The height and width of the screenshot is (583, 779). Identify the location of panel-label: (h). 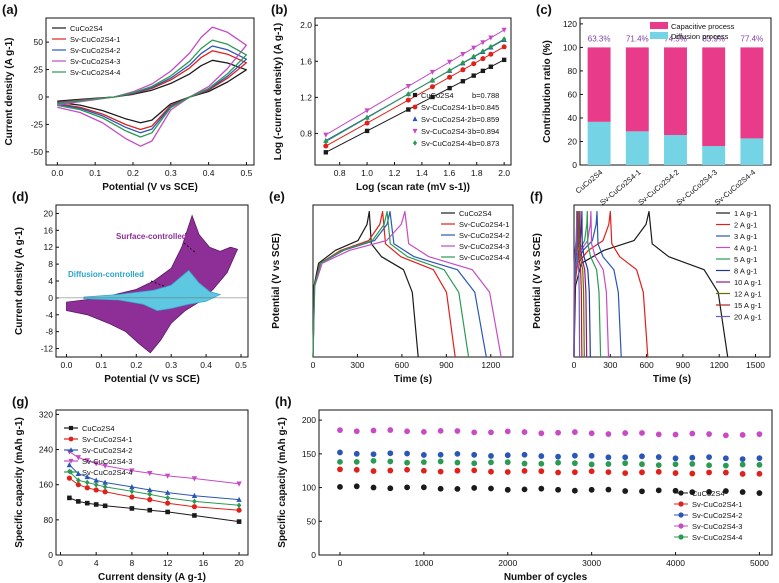
(283, 401).